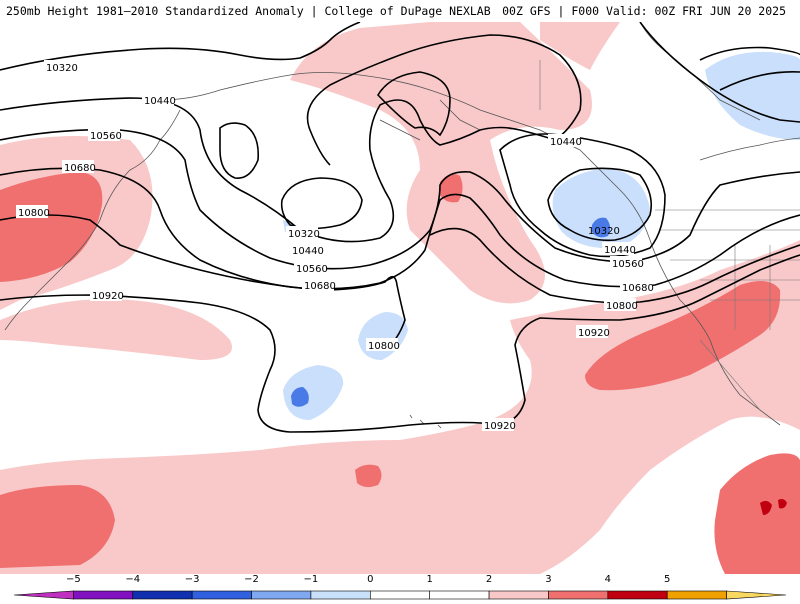  Describe the element at coordinates (489, 579) in the screenshot. I see `colorbar-tick-label: 2` at that location.